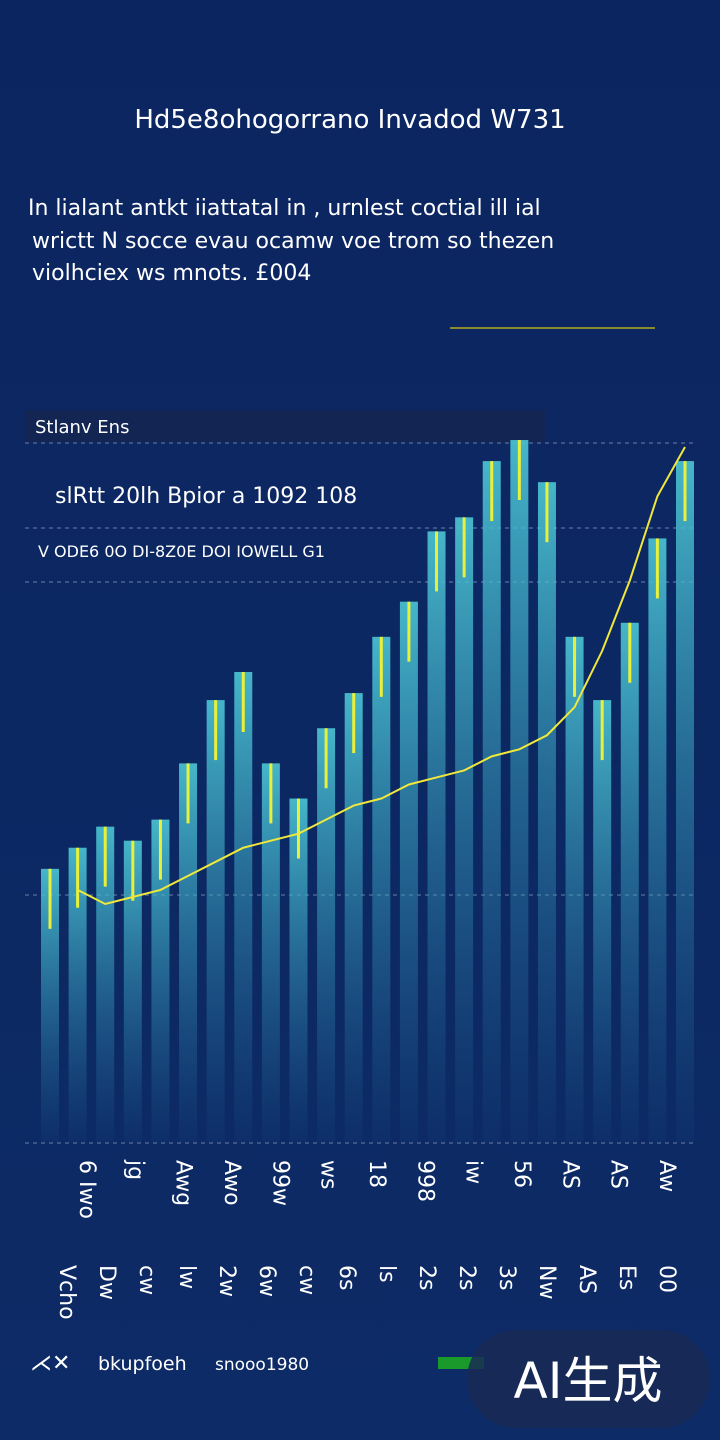 Image resolution: width=720 pixels, height=1440 pixels. What do you see at coordinates (328, 1174) in the screenshot?
I see `x-label: ws` at bounding box center [328, 1174].